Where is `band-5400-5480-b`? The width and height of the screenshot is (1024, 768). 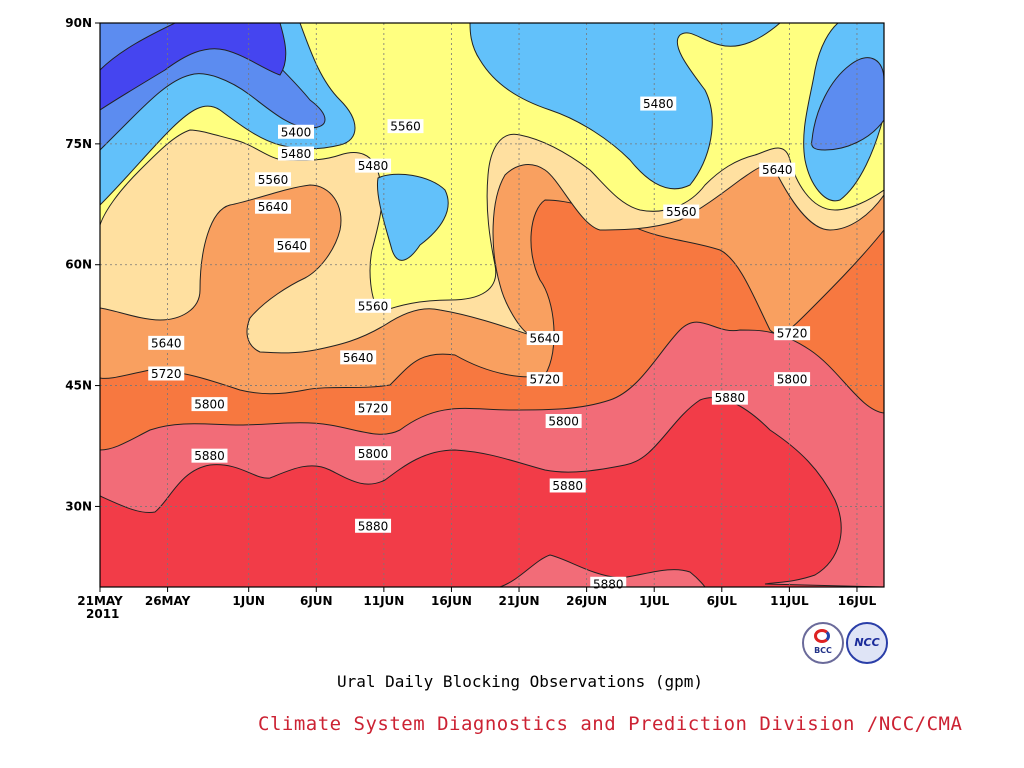 band-5400-5480-b is located at coordinates (625, 106).